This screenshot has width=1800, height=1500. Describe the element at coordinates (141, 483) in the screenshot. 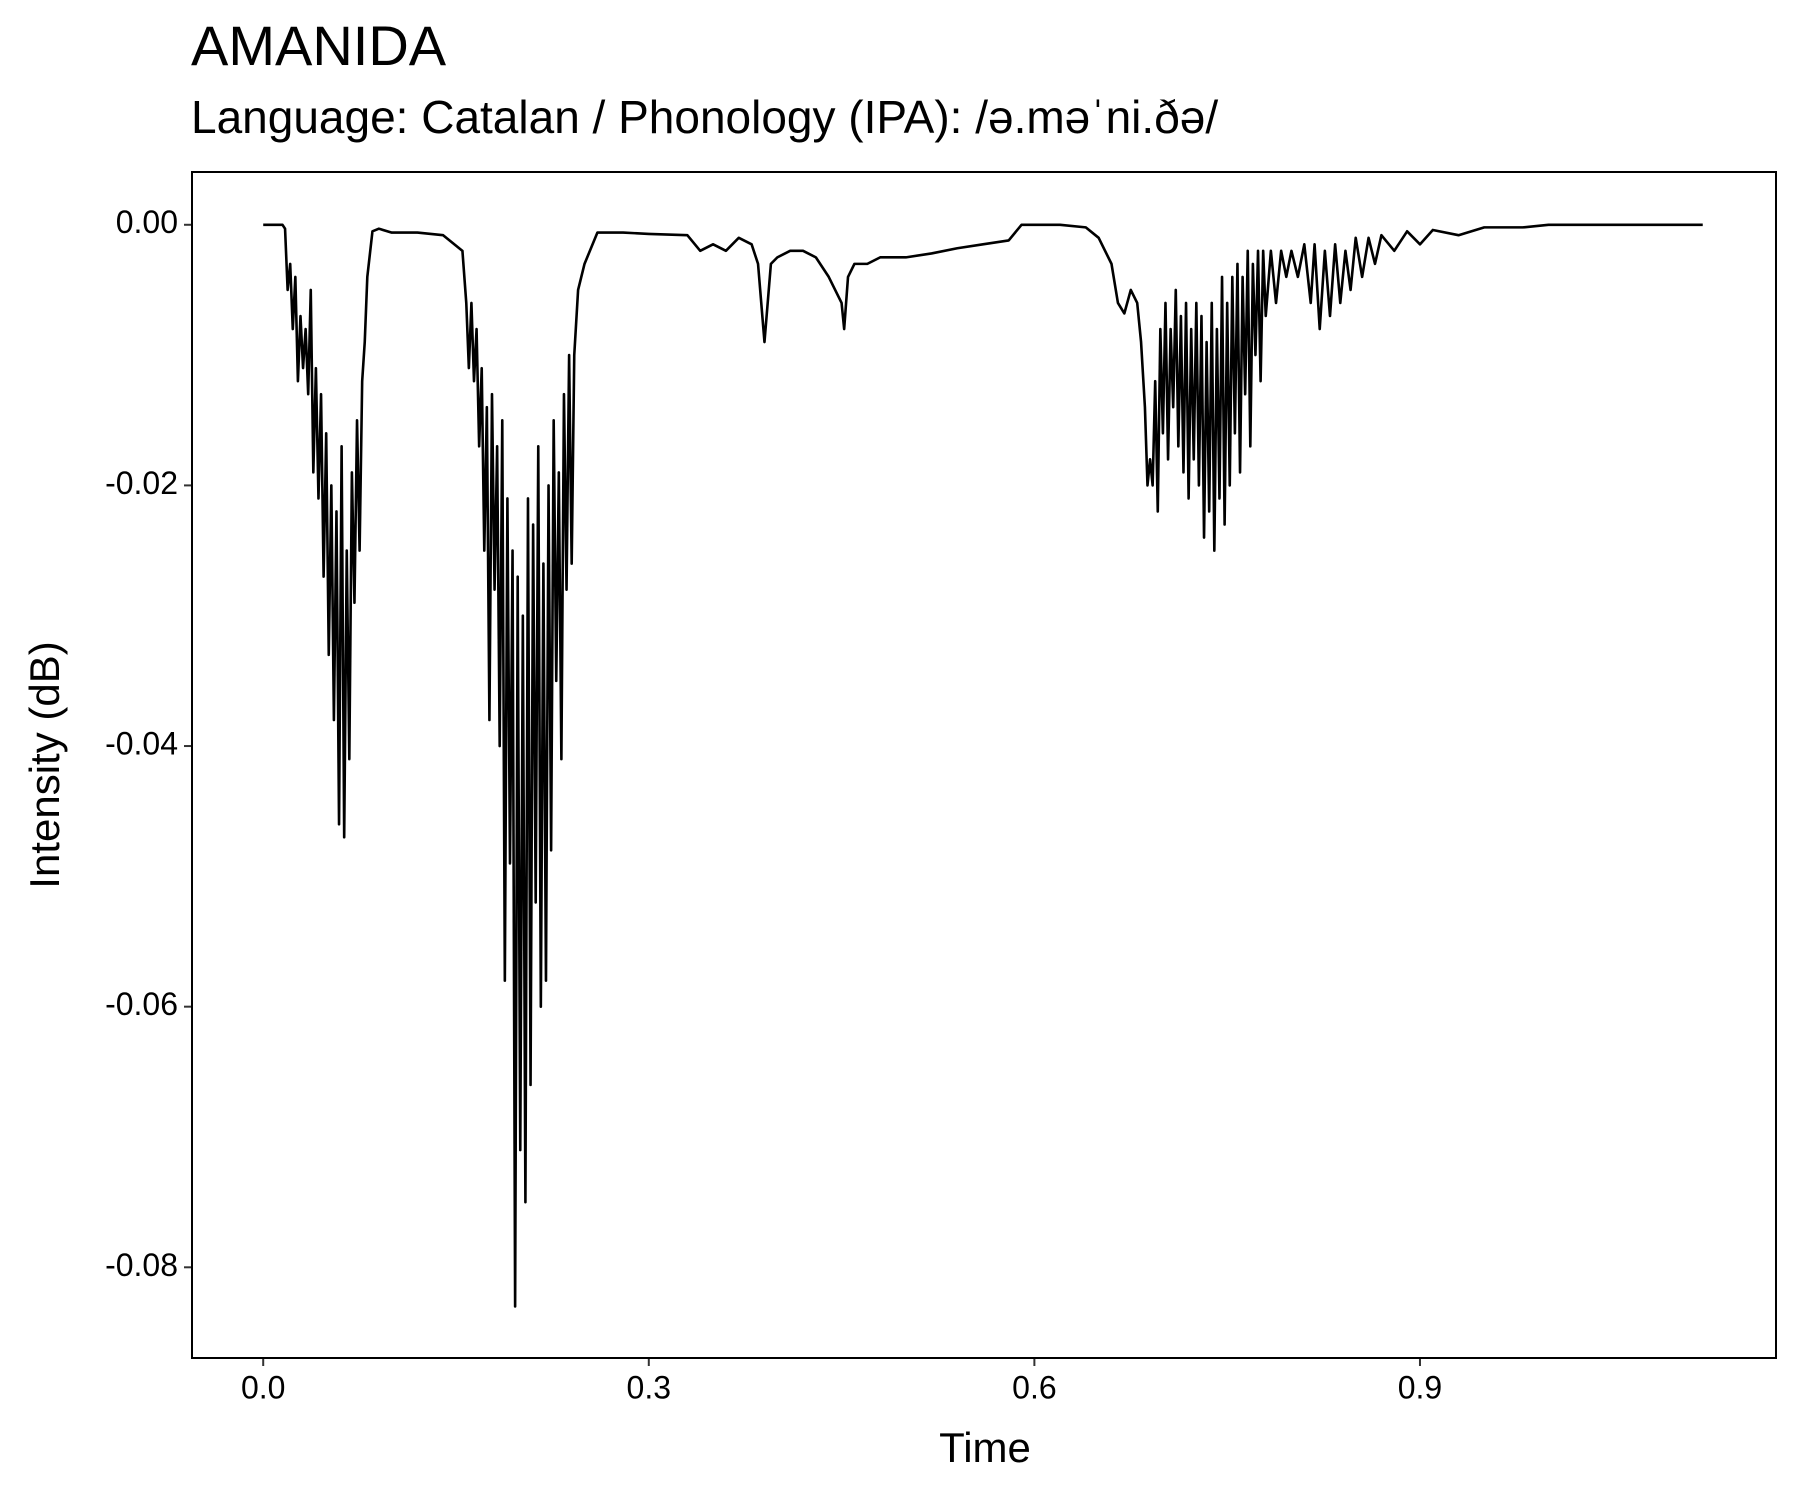

I see `y-tick-label: -0.02` at that location.